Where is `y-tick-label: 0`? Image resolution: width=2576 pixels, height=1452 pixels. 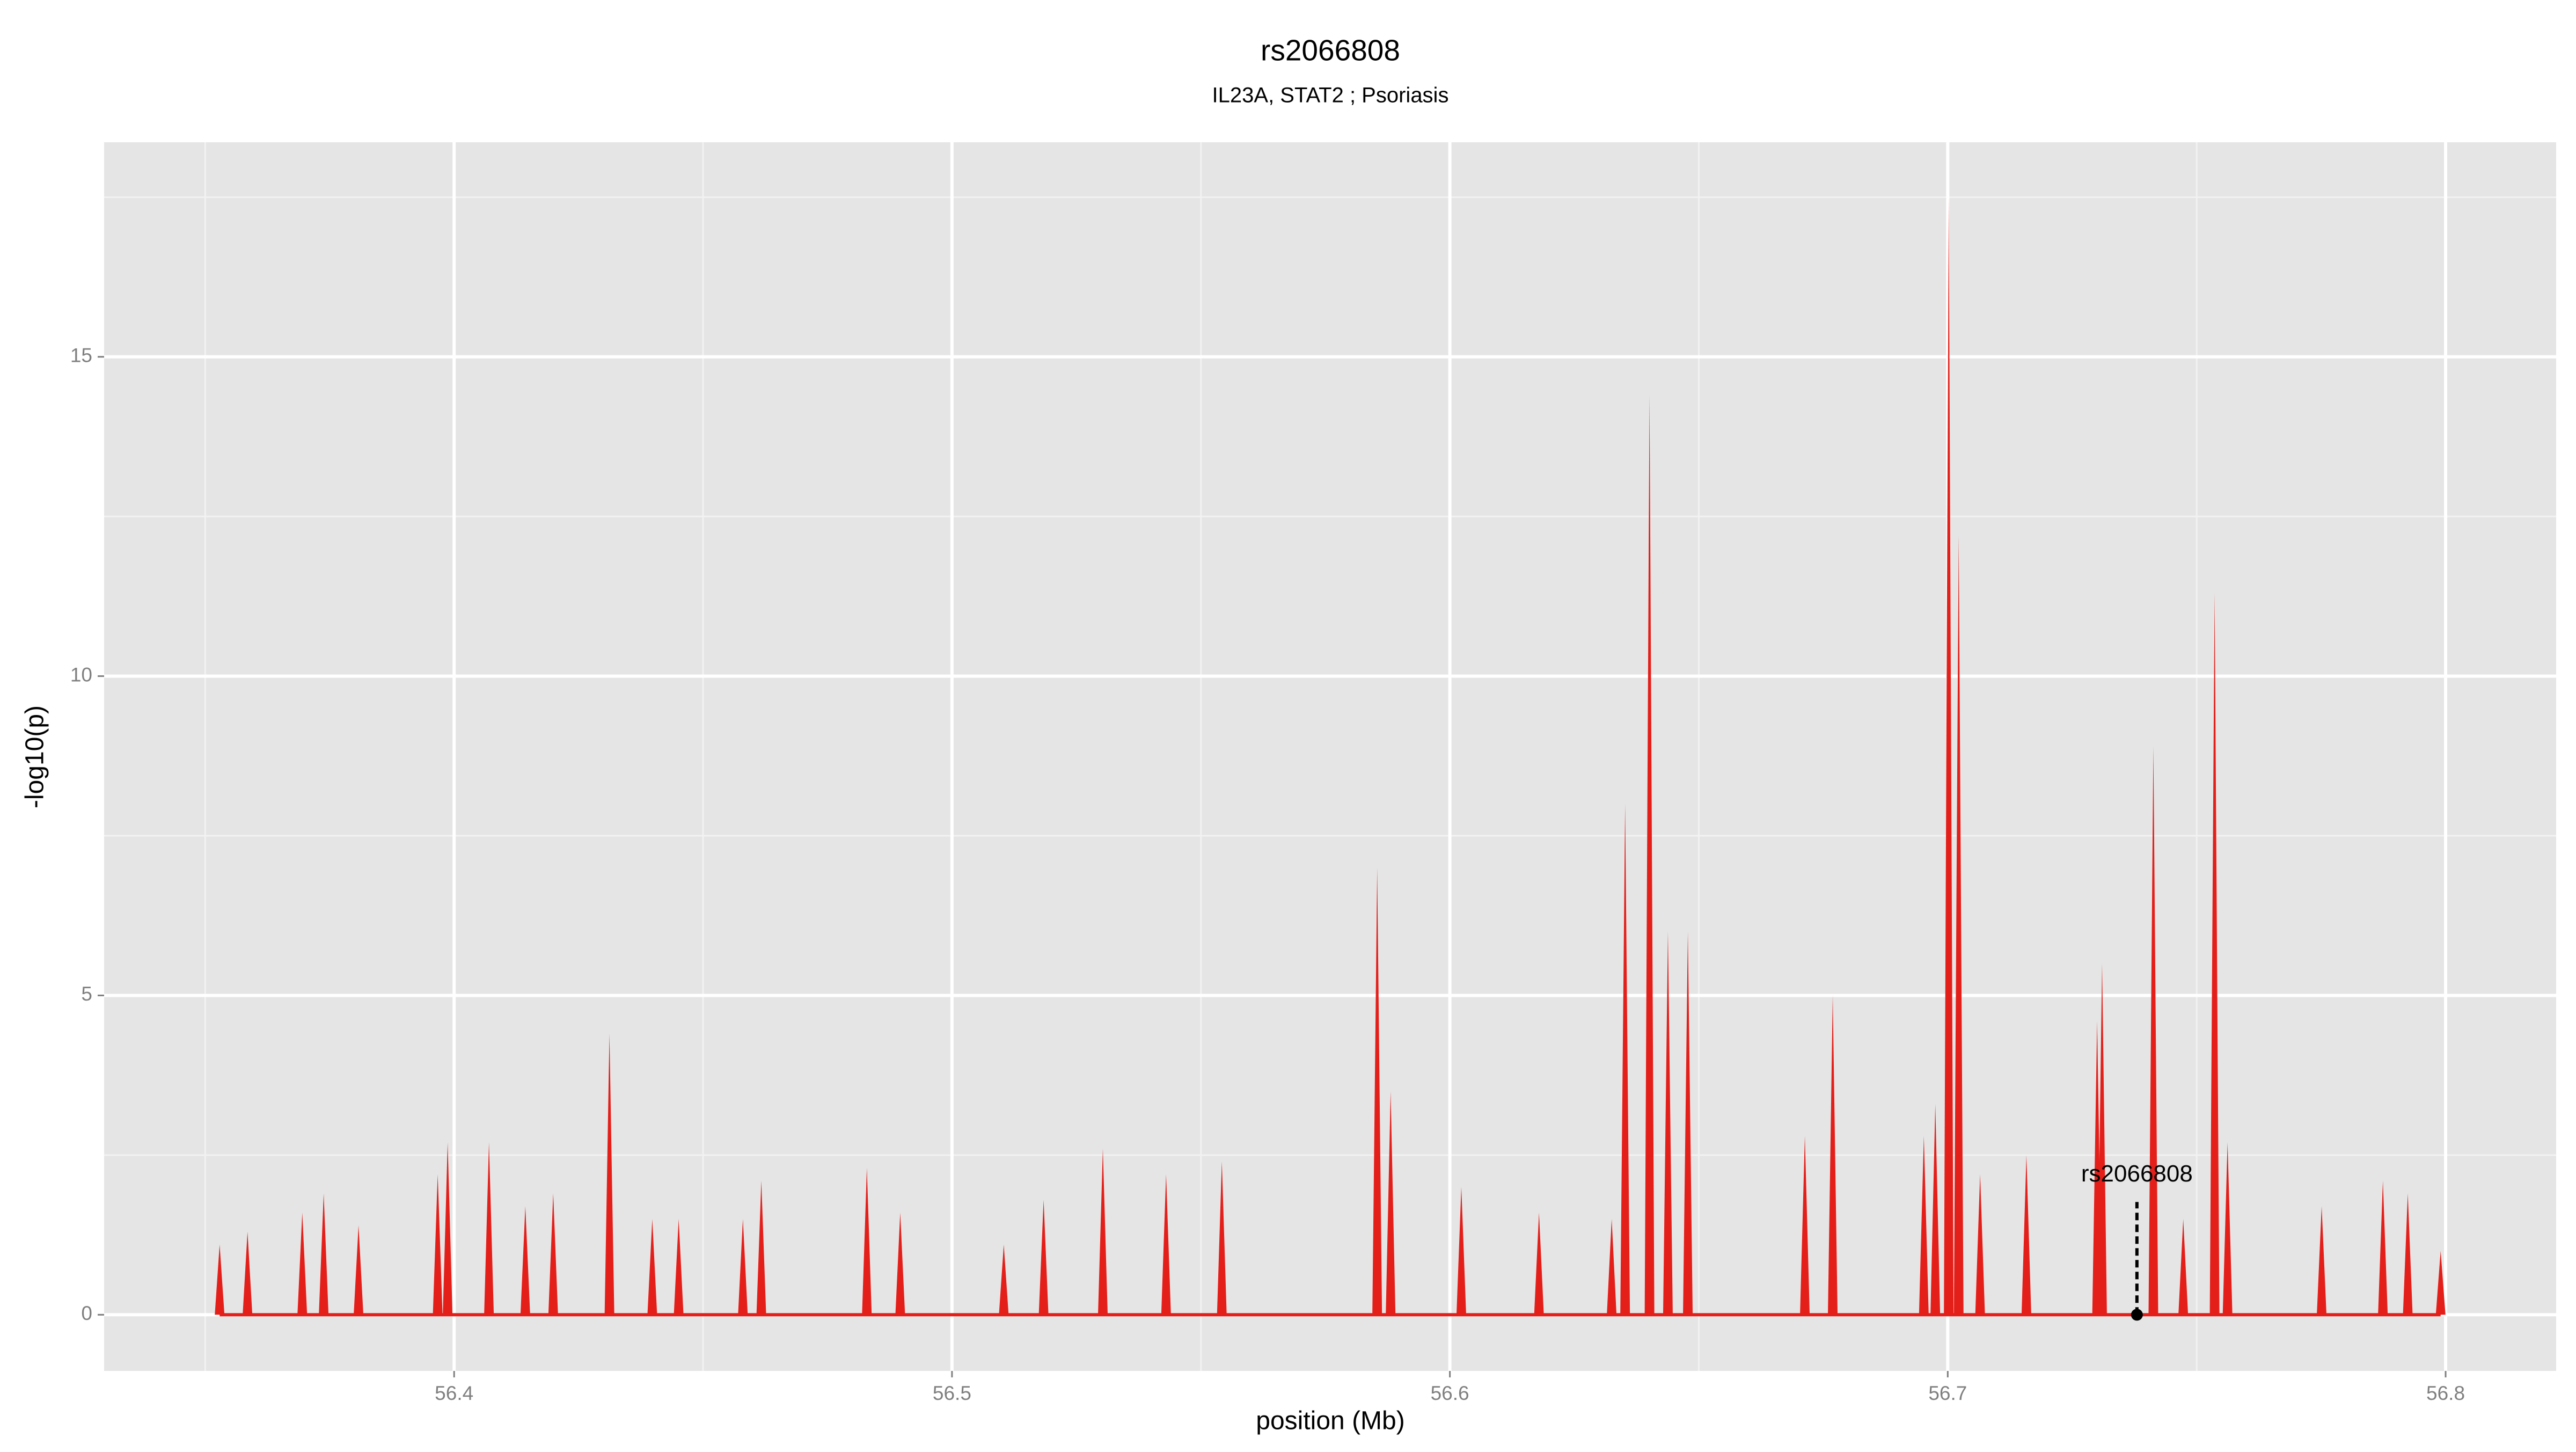
y-tick-label: 0 is located at coordinates (86, 1313).